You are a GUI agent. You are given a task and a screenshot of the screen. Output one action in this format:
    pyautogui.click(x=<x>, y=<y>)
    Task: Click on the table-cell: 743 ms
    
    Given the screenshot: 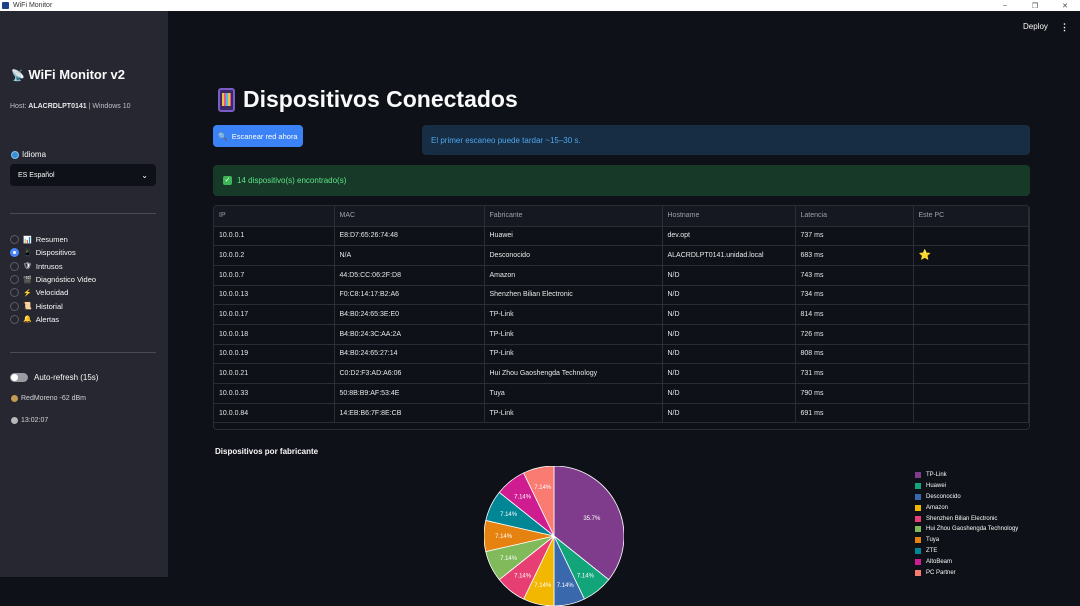 What is the action you would take?
    pyautogui.click(x=854, y=275)
    